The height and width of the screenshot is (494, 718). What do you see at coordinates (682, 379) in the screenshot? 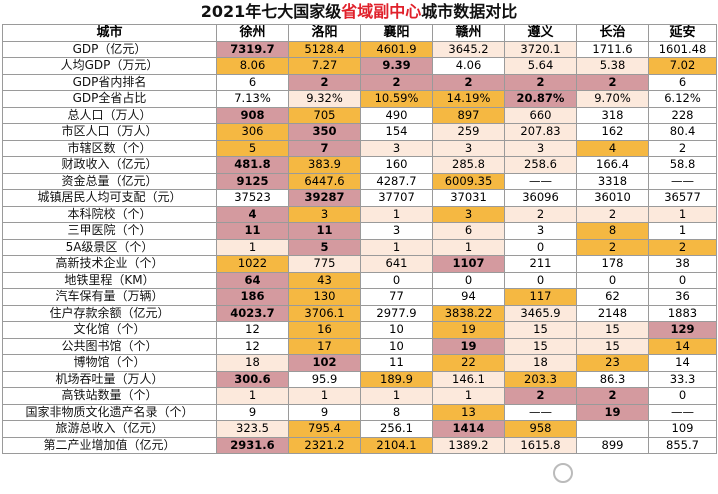
I see `table-cell: 33.3` at bounding box center [682, 379].